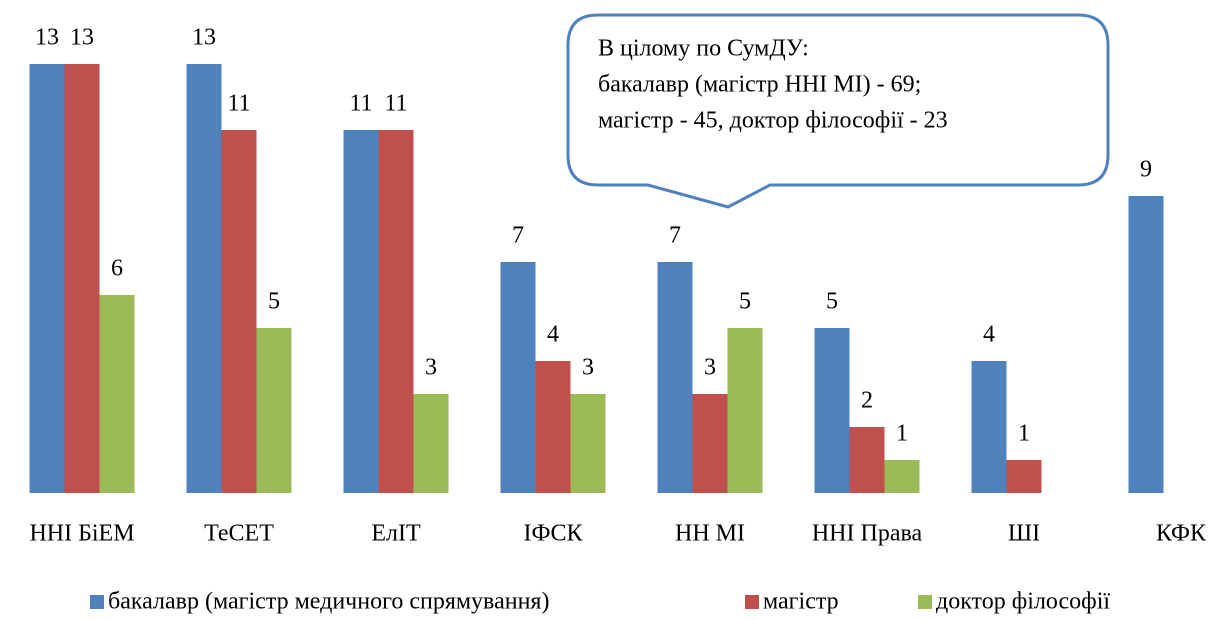 Image resolution: width=1216 pixels, height=619 pixels. Describe the element at coordinates (117, 269) in the screenshot. I see `data-label: 6` at that location.